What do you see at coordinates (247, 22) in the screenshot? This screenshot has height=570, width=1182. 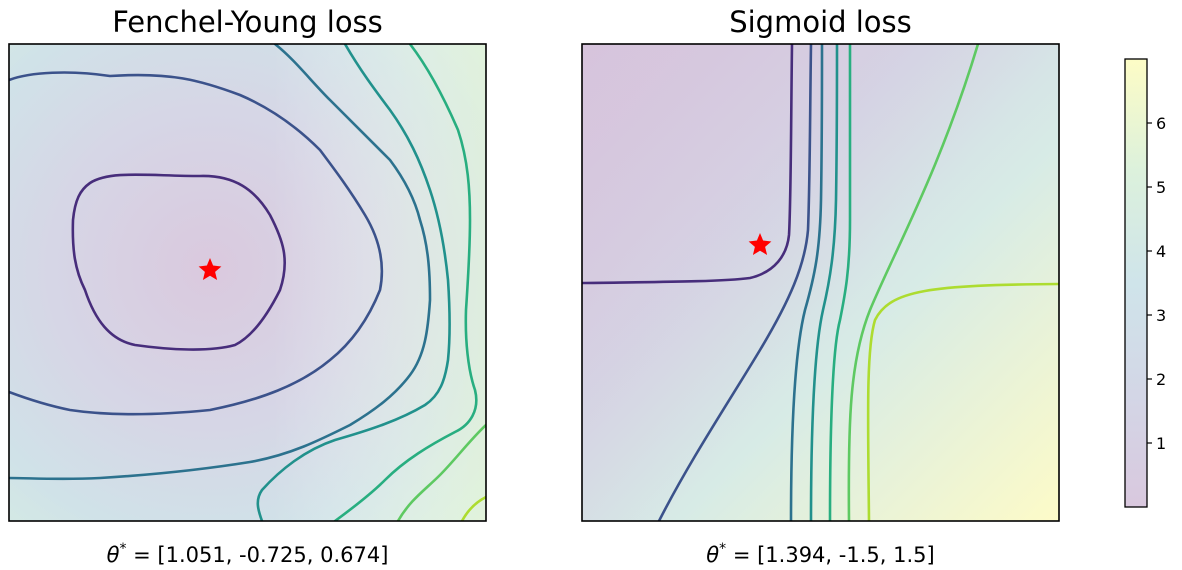 I see `panel-title-fenchel-young: Fenchel-Young loss` at bounding box center [247, 22].